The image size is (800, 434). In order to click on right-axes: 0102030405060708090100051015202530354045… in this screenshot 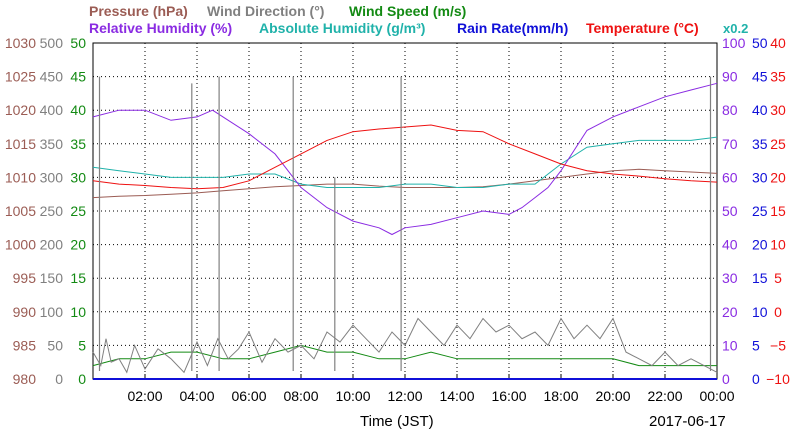, I will do `click(756, 211)`.